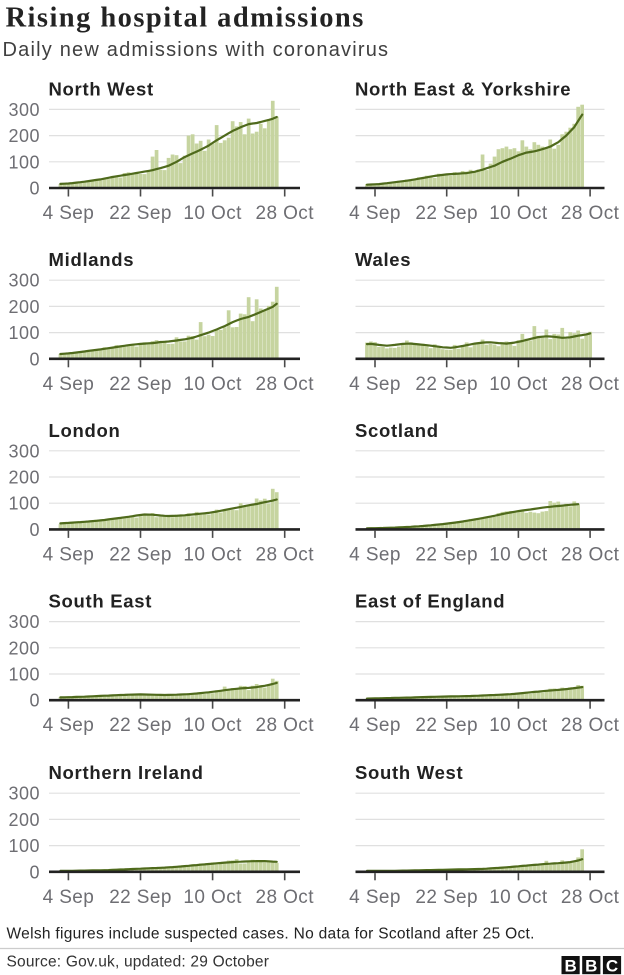 Image resolution: width=624 pixels, height=975 pixels. I want to click on svg-text: Rising hospital admissions, so click(185, 18).